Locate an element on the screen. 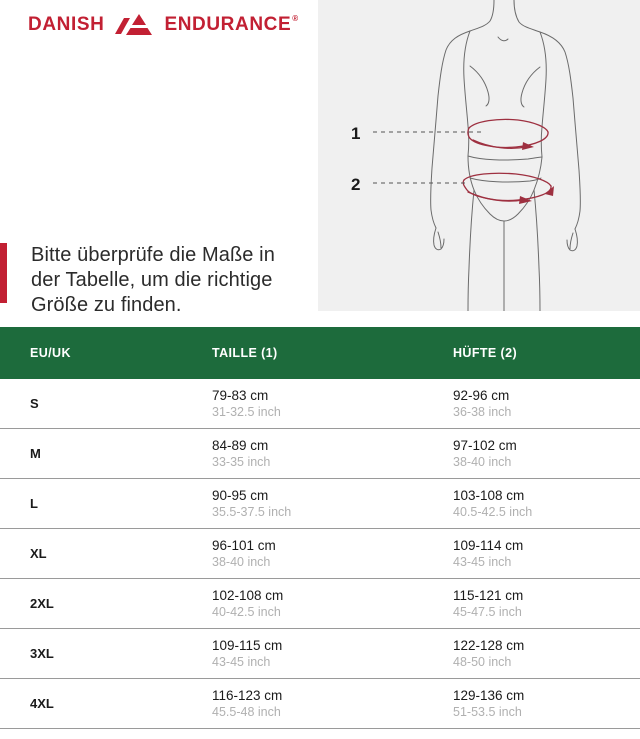 The image size is (640, 739). cell-waist-cm: 116-123 cm is located at coordinates (247, 695).